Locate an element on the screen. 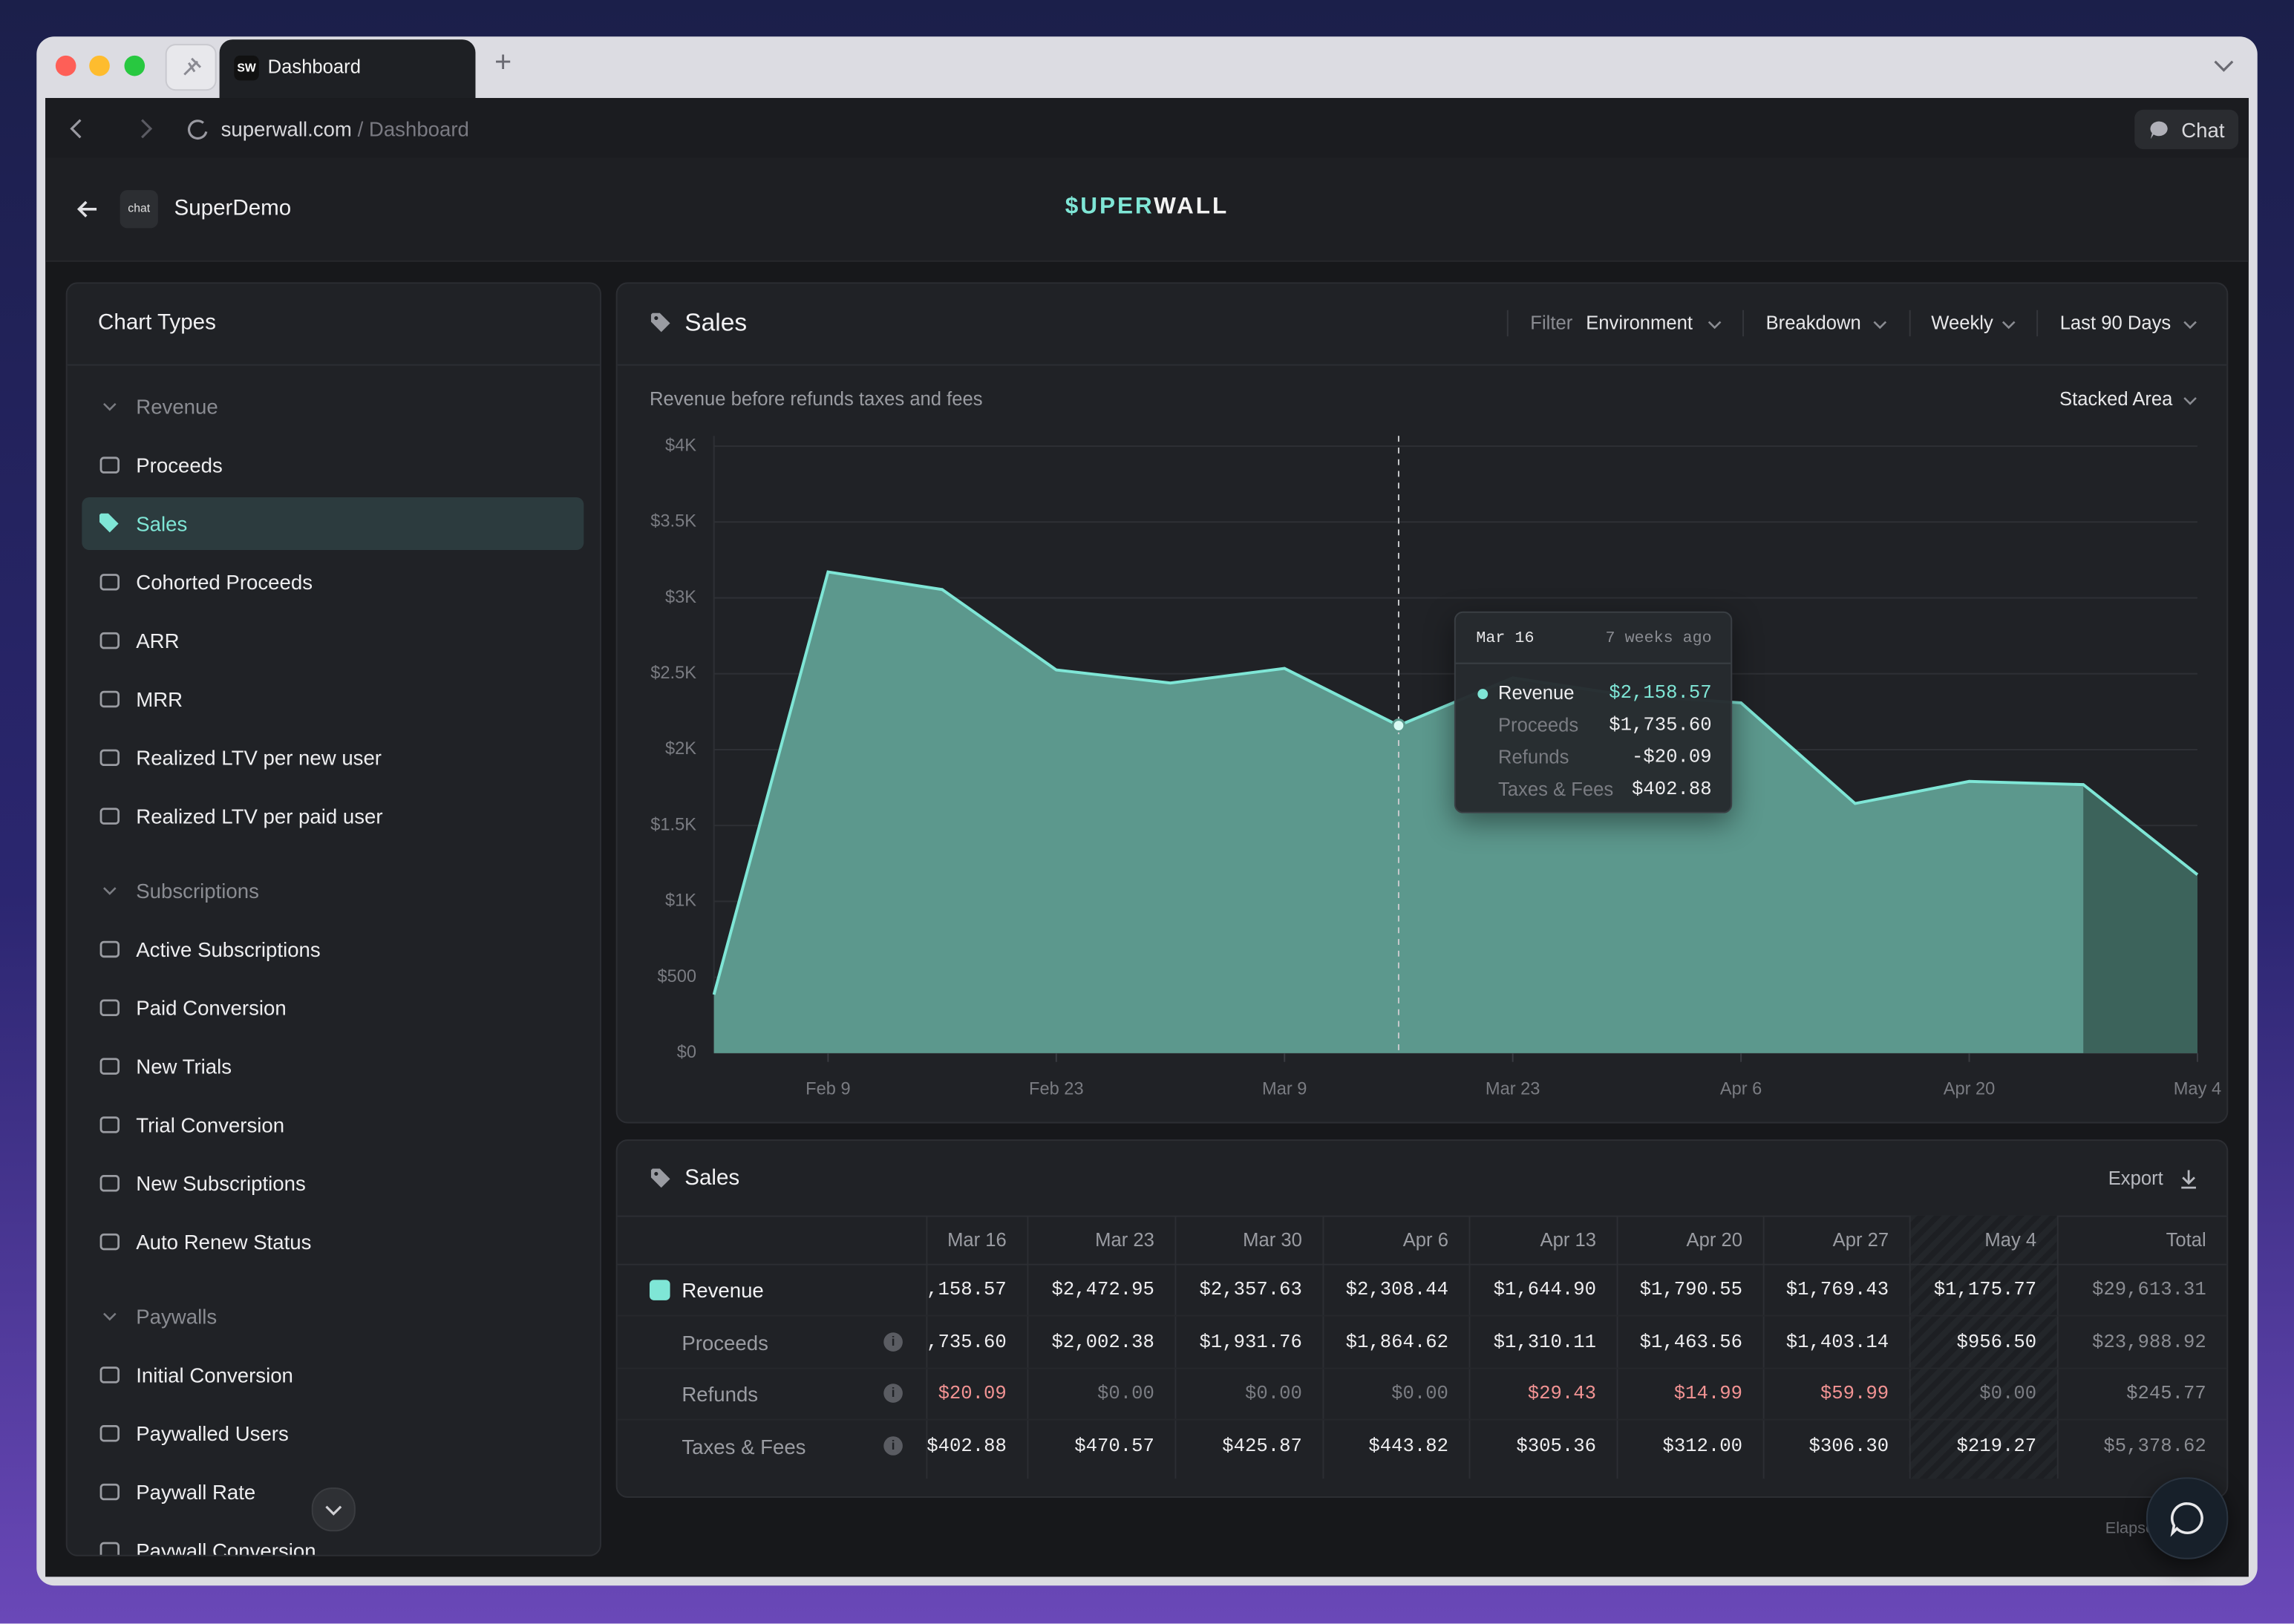 The width and height of the screenshot is (2294, 1624). back-button is located at coordinates (88, 209).